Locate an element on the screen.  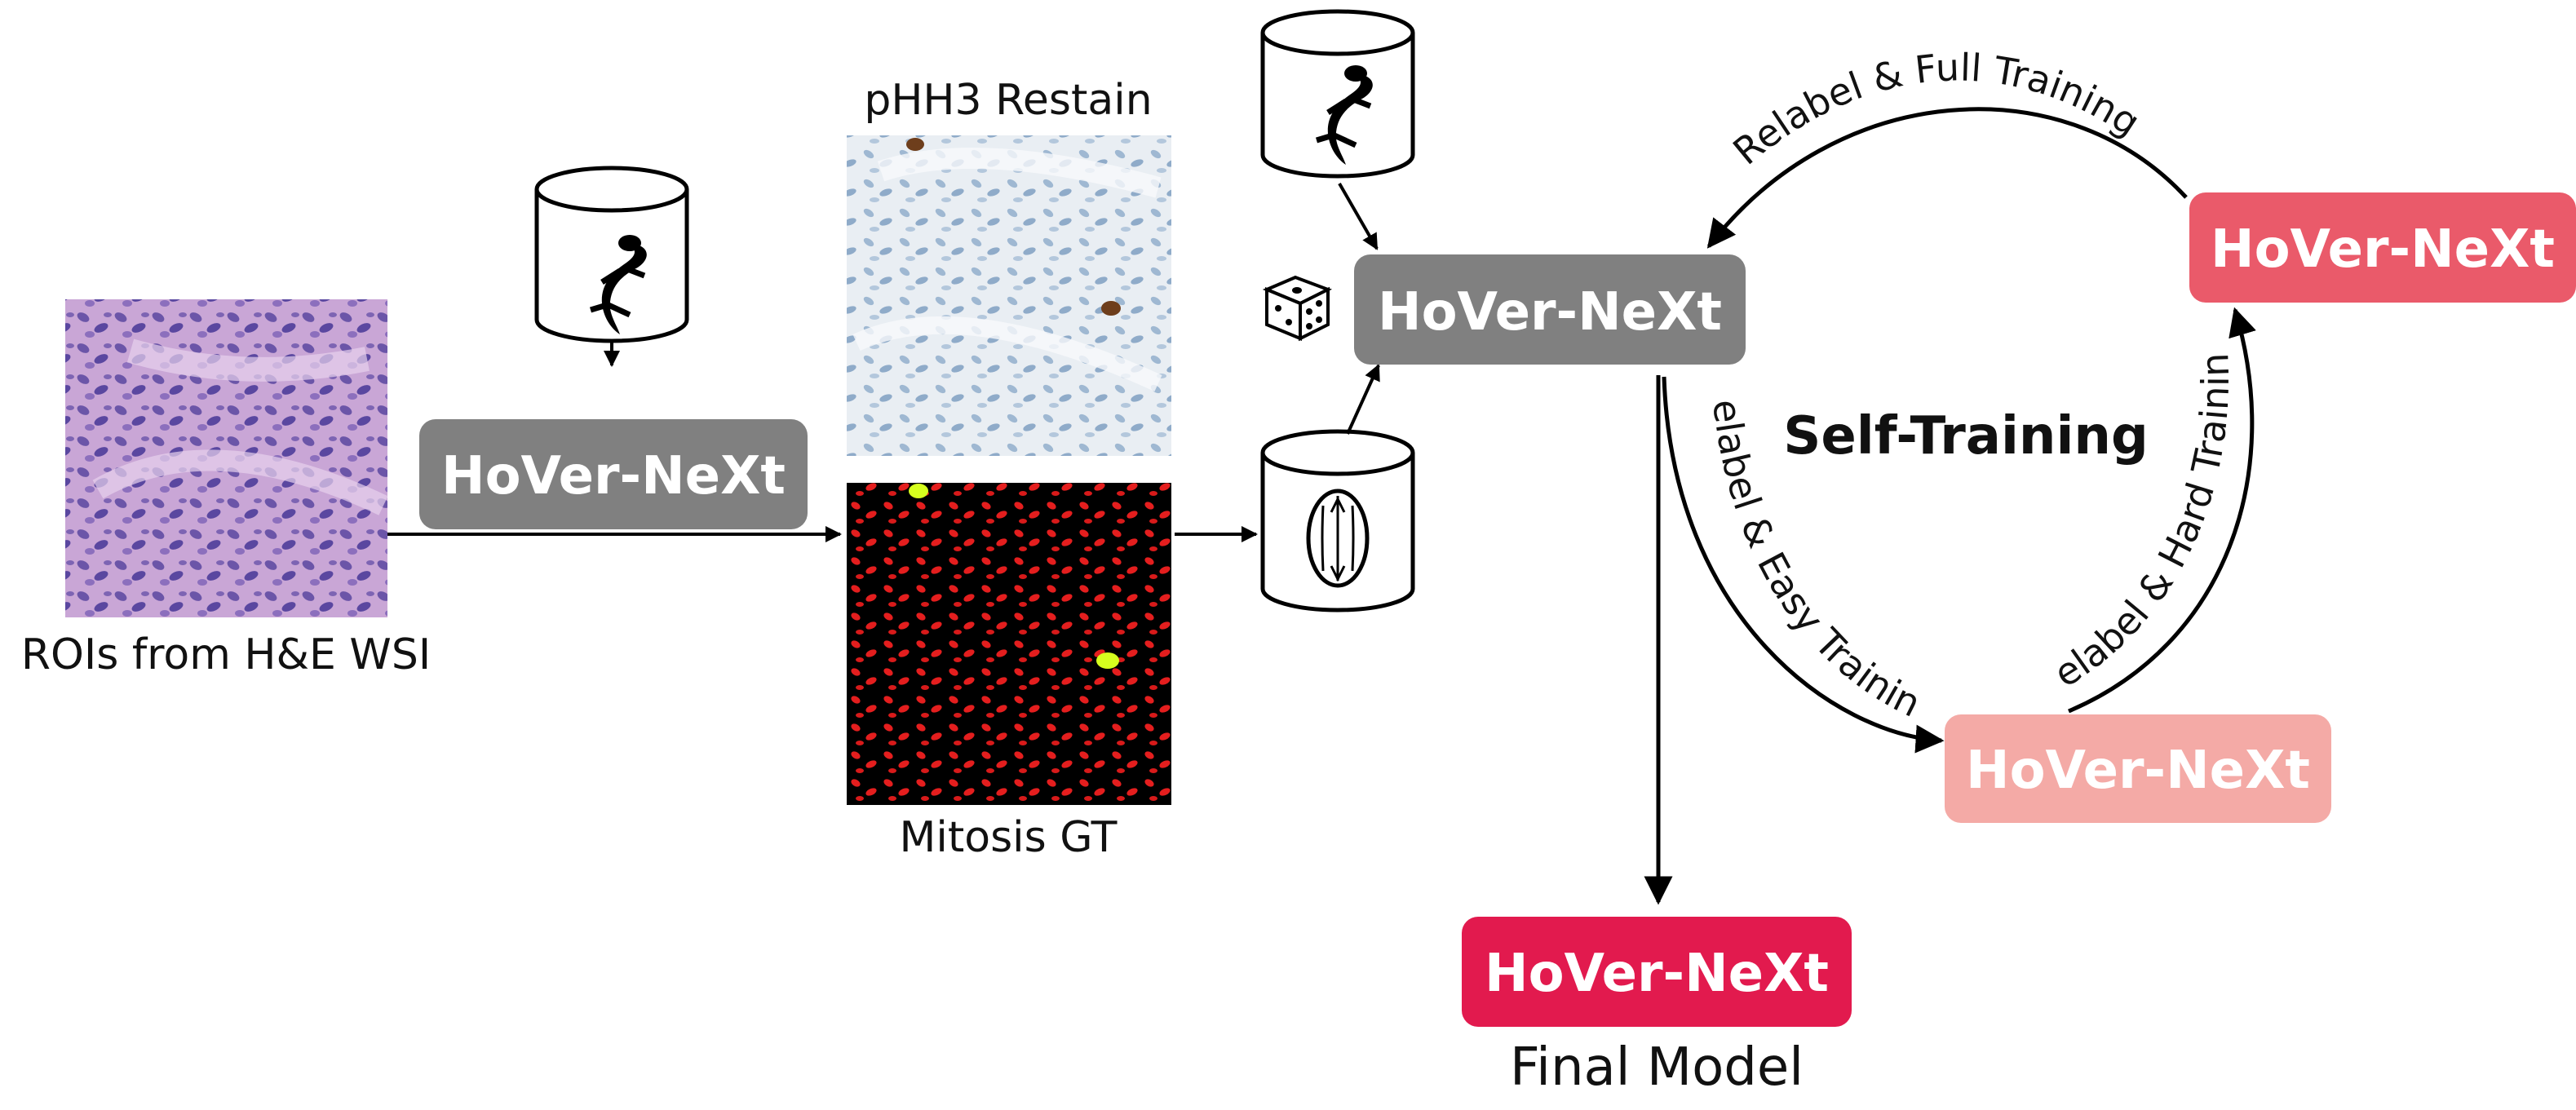
mitosis-database-icon is located at coordinates (1337, 520).